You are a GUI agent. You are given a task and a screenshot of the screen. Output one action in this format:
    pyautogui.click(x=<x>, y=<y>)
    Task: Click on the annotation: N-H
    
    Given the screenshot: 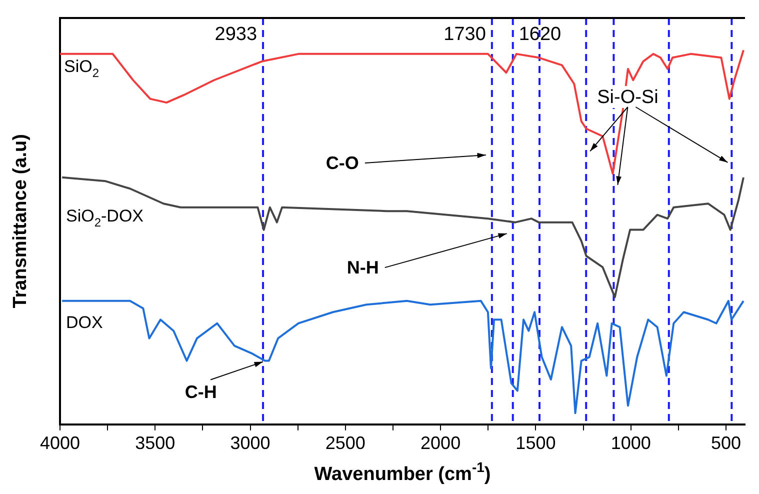 What is the action you would take?
    pyautogui.click(x=362, y=268)
    